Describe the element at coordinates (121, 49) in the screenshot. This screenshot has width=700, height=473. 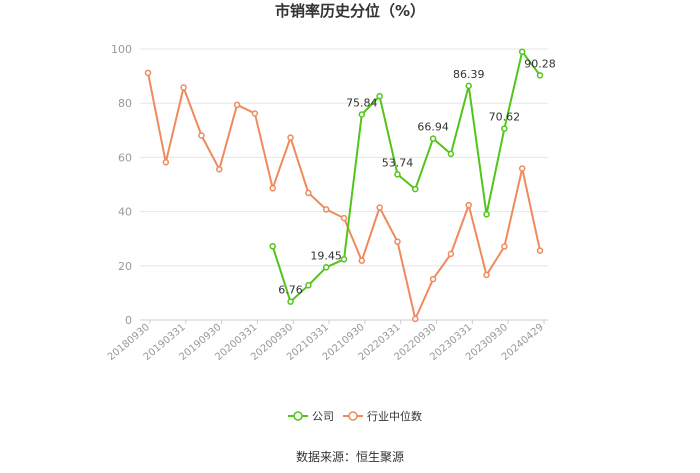
I see `y-tick-label: 100` at that location.